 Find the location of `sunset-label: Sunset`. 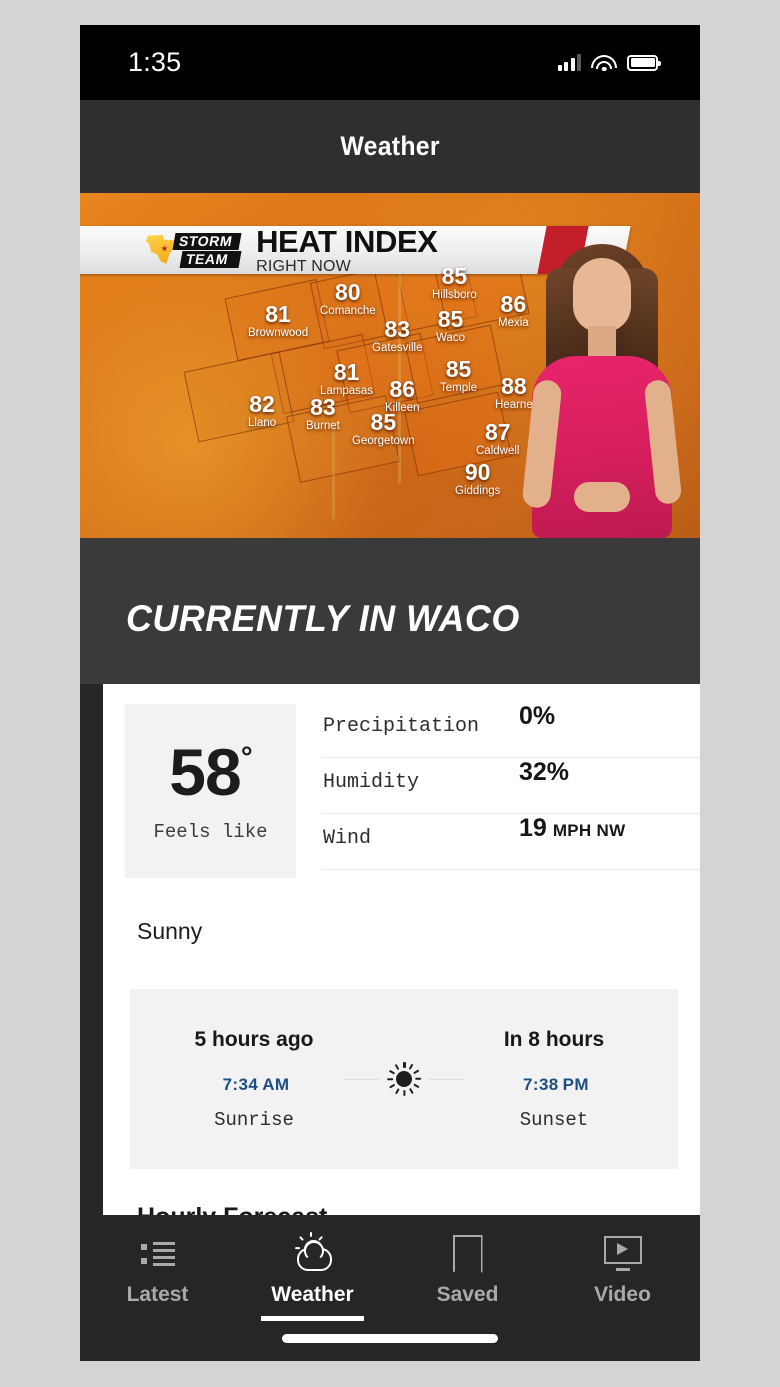

sunset-label: Sunset is located at coordinates (554, 1119).